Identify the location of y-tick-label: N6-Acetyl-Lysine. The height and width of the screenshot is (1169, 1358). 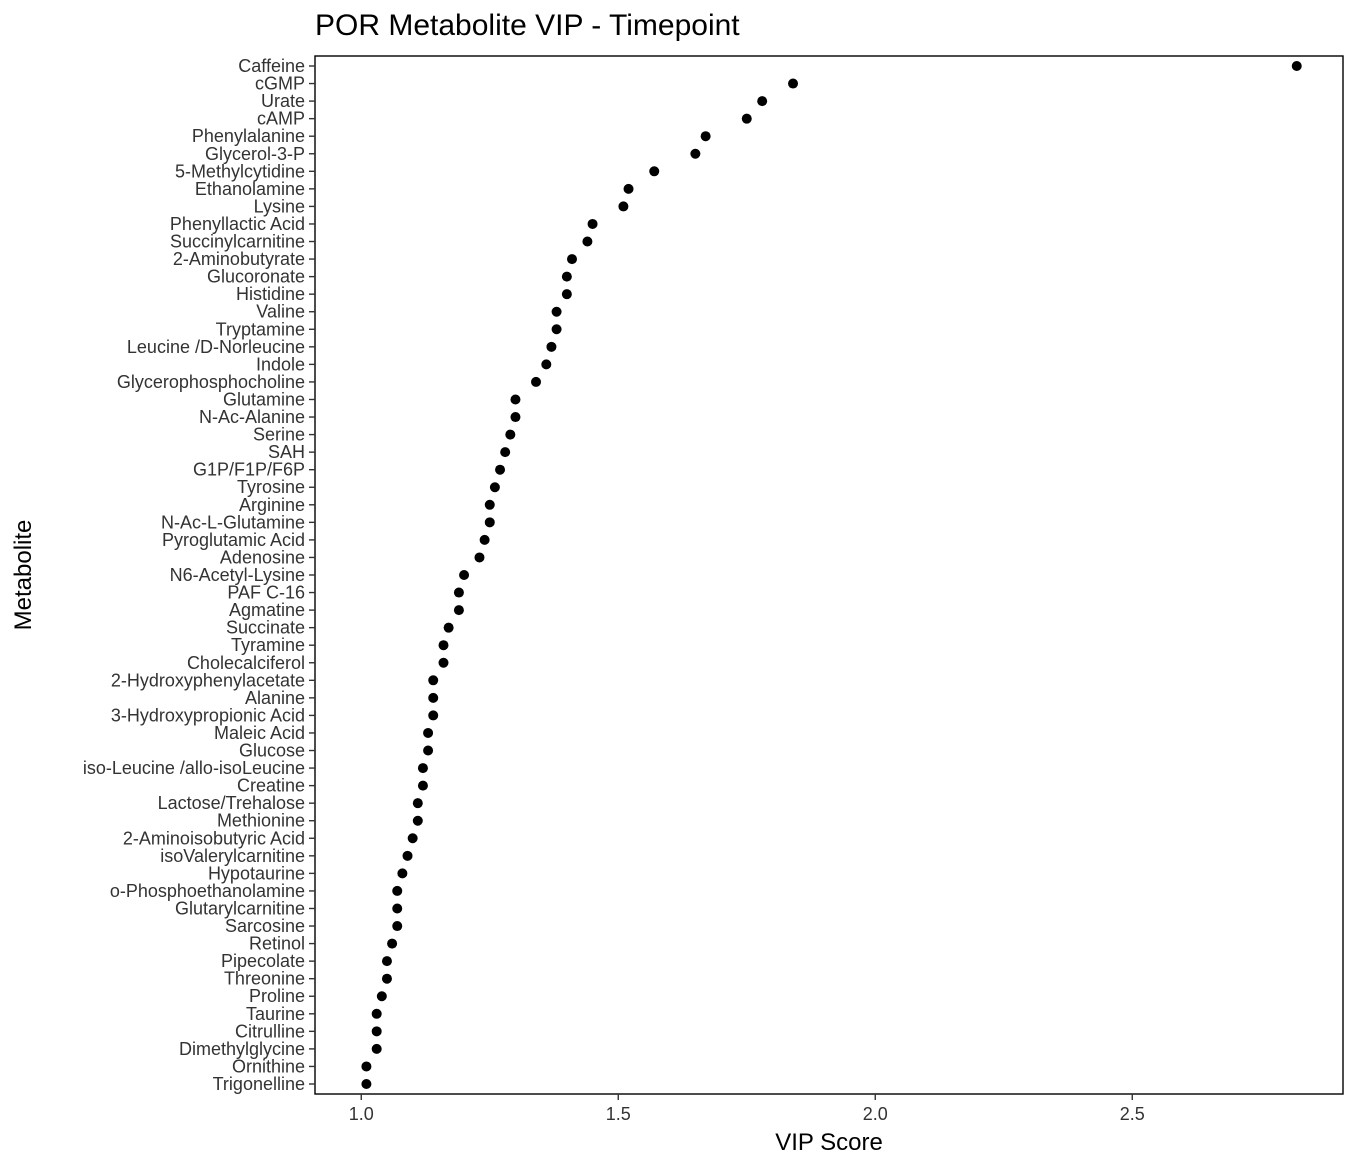
(237, 575).